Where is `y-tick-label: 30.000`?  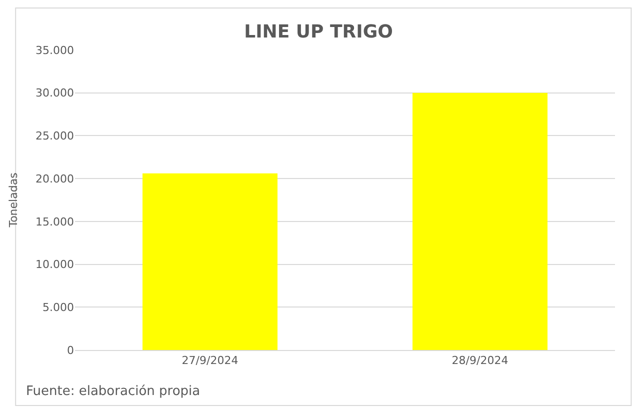
y-tick-label: 30.000 is located at coordinates (55, 93).